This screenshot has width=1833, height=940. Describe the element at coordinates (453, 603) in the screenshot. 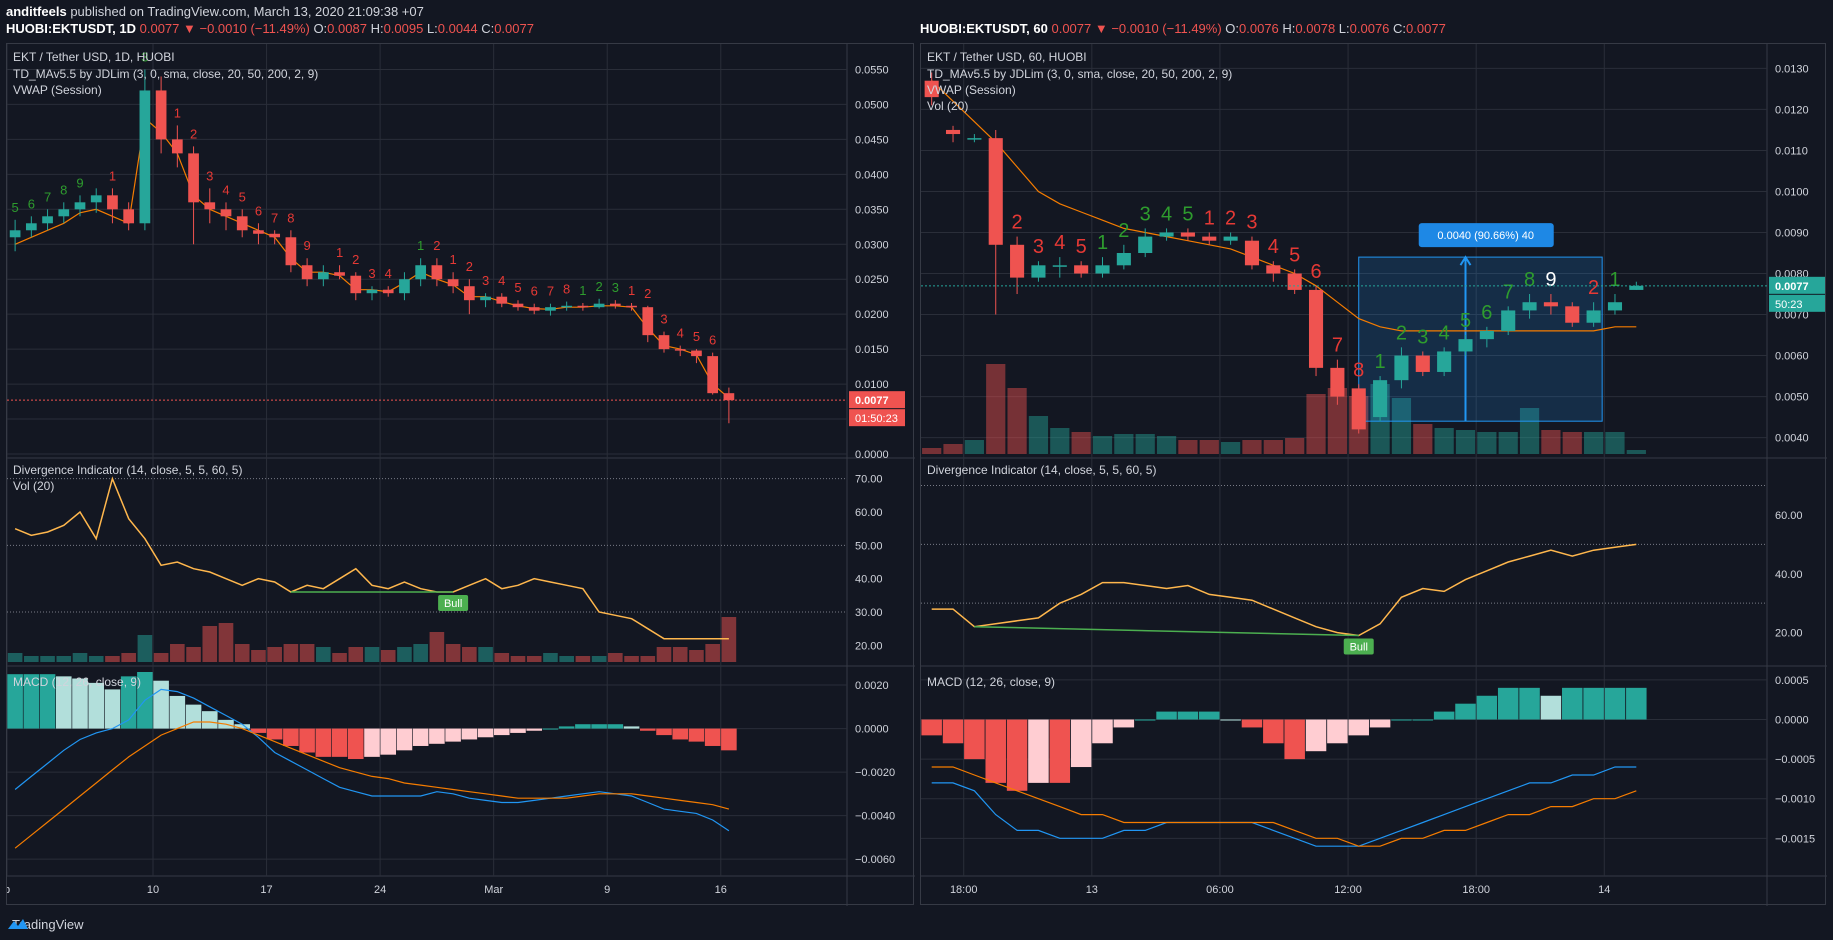

I see `bull-badge` at that location.